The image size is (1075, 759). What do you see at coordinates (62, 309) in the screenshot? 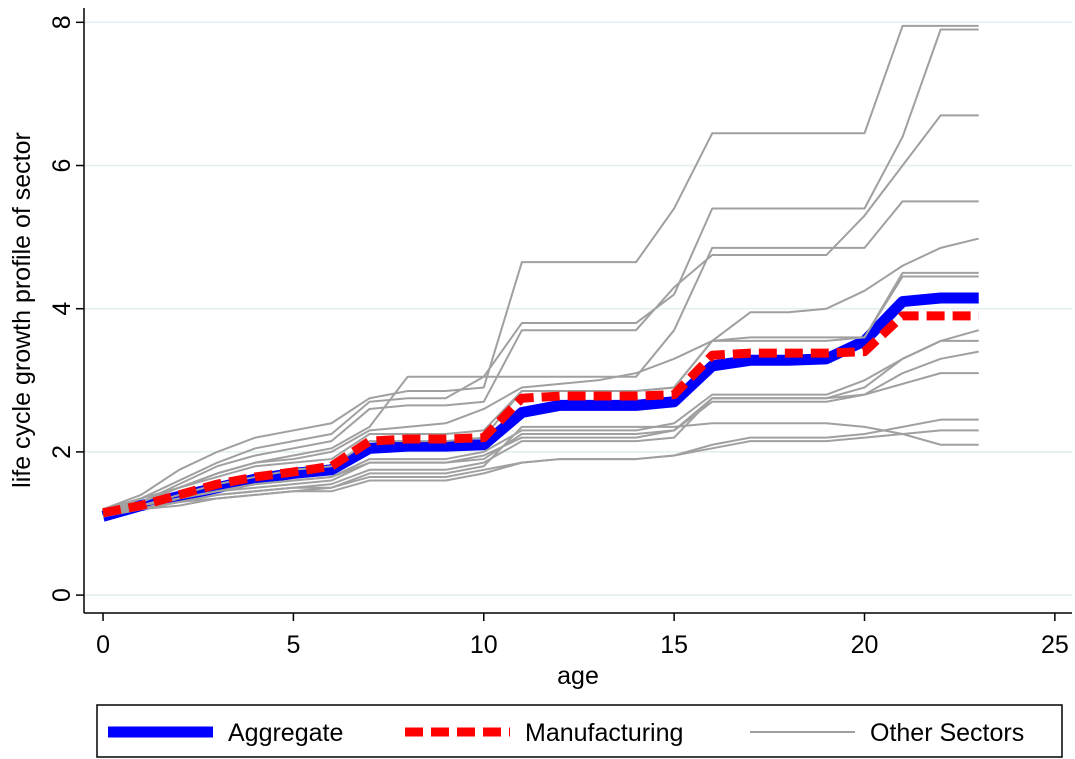
I see `y-tick-label: 4` at bounding box center [62, 309].